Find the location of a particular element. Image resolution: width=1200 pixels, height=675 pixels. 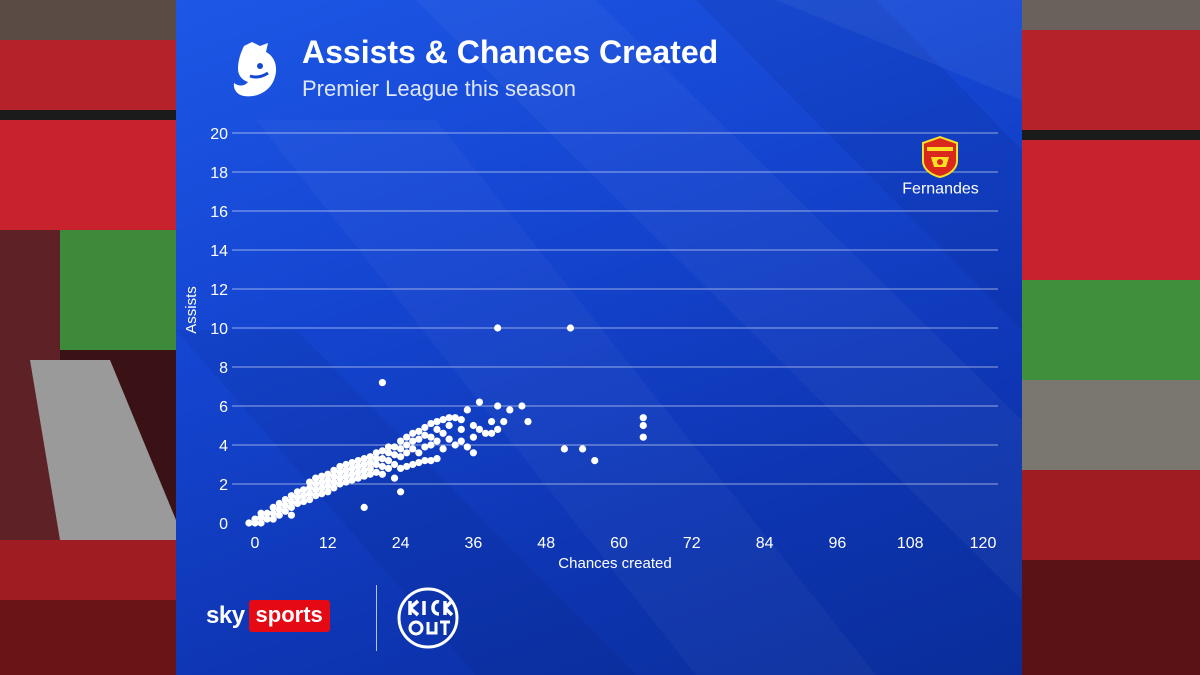

y-tick-label: 14 is located at coordinates (219, 251).